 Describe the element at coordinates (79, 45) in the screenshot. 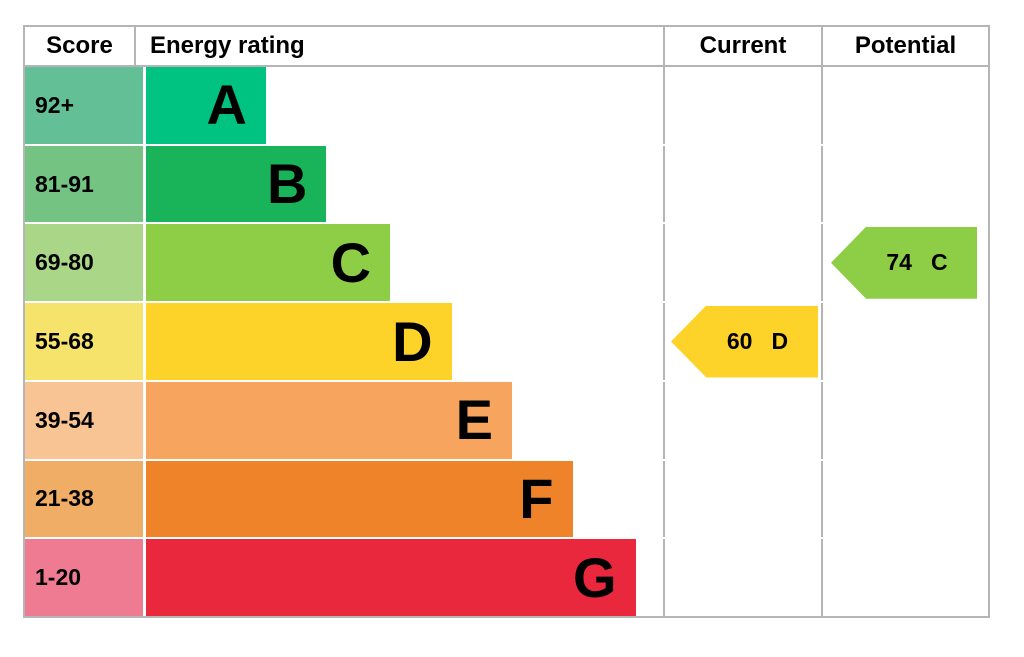

I see `score-column-header: Score` at that location.